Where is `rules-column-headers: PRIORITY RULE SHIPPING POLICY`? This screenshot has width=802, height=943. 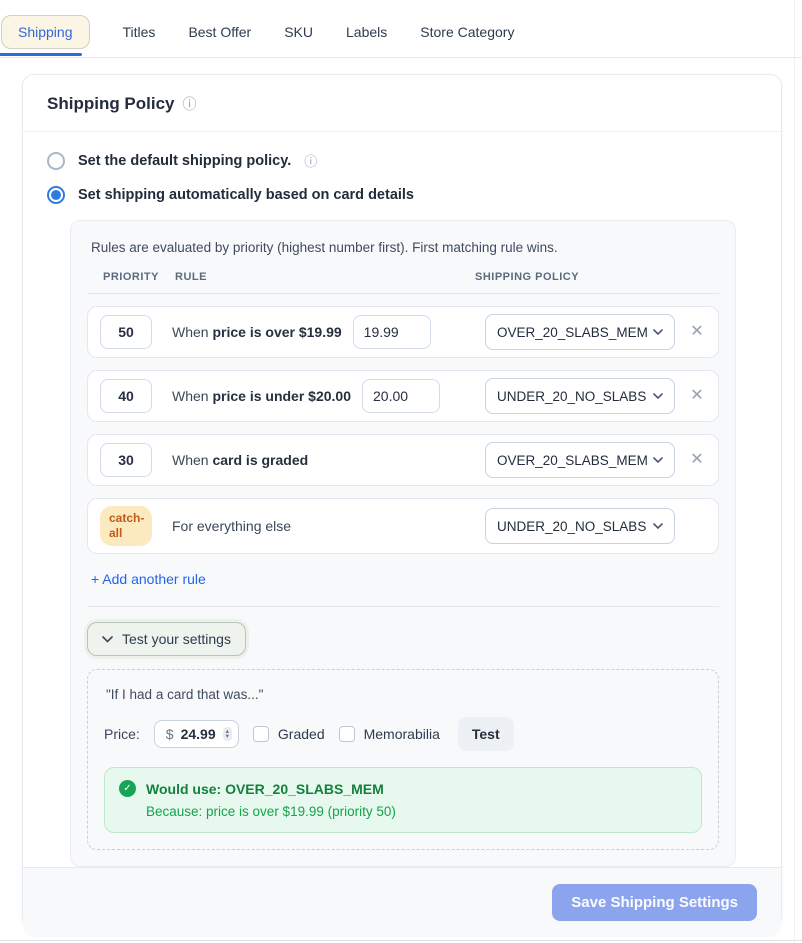
rules-column-headers: PRIORITY RULE SHIPPING POLICY is located at coordinates (403, 282).